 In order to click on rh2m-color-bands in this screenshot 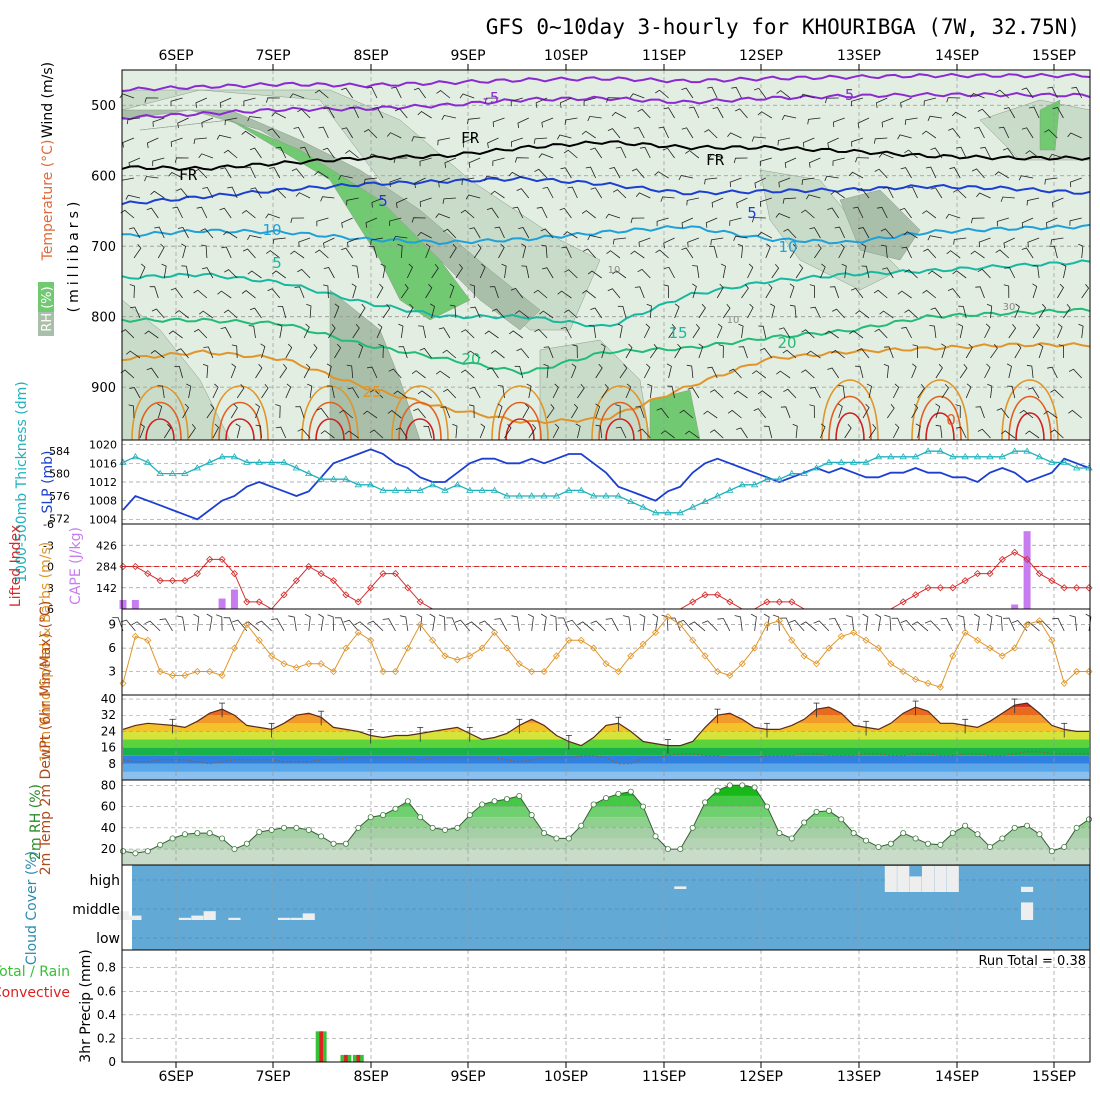, I will do `click(606, 825)`.